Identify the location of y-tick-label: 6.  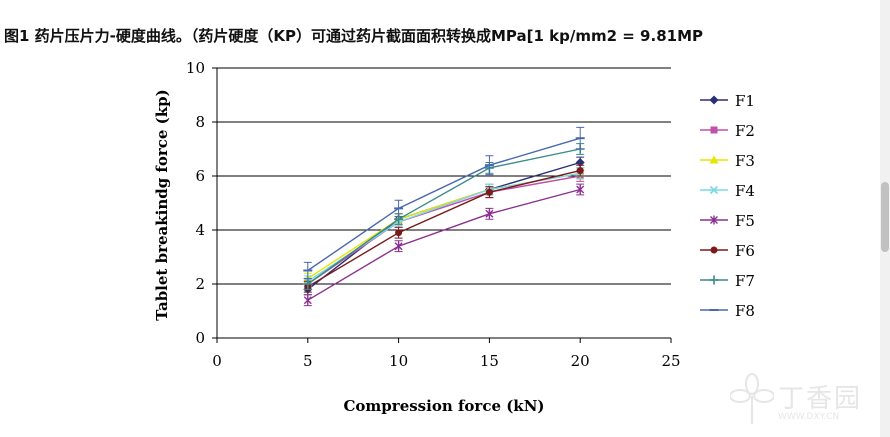
(200, 176).